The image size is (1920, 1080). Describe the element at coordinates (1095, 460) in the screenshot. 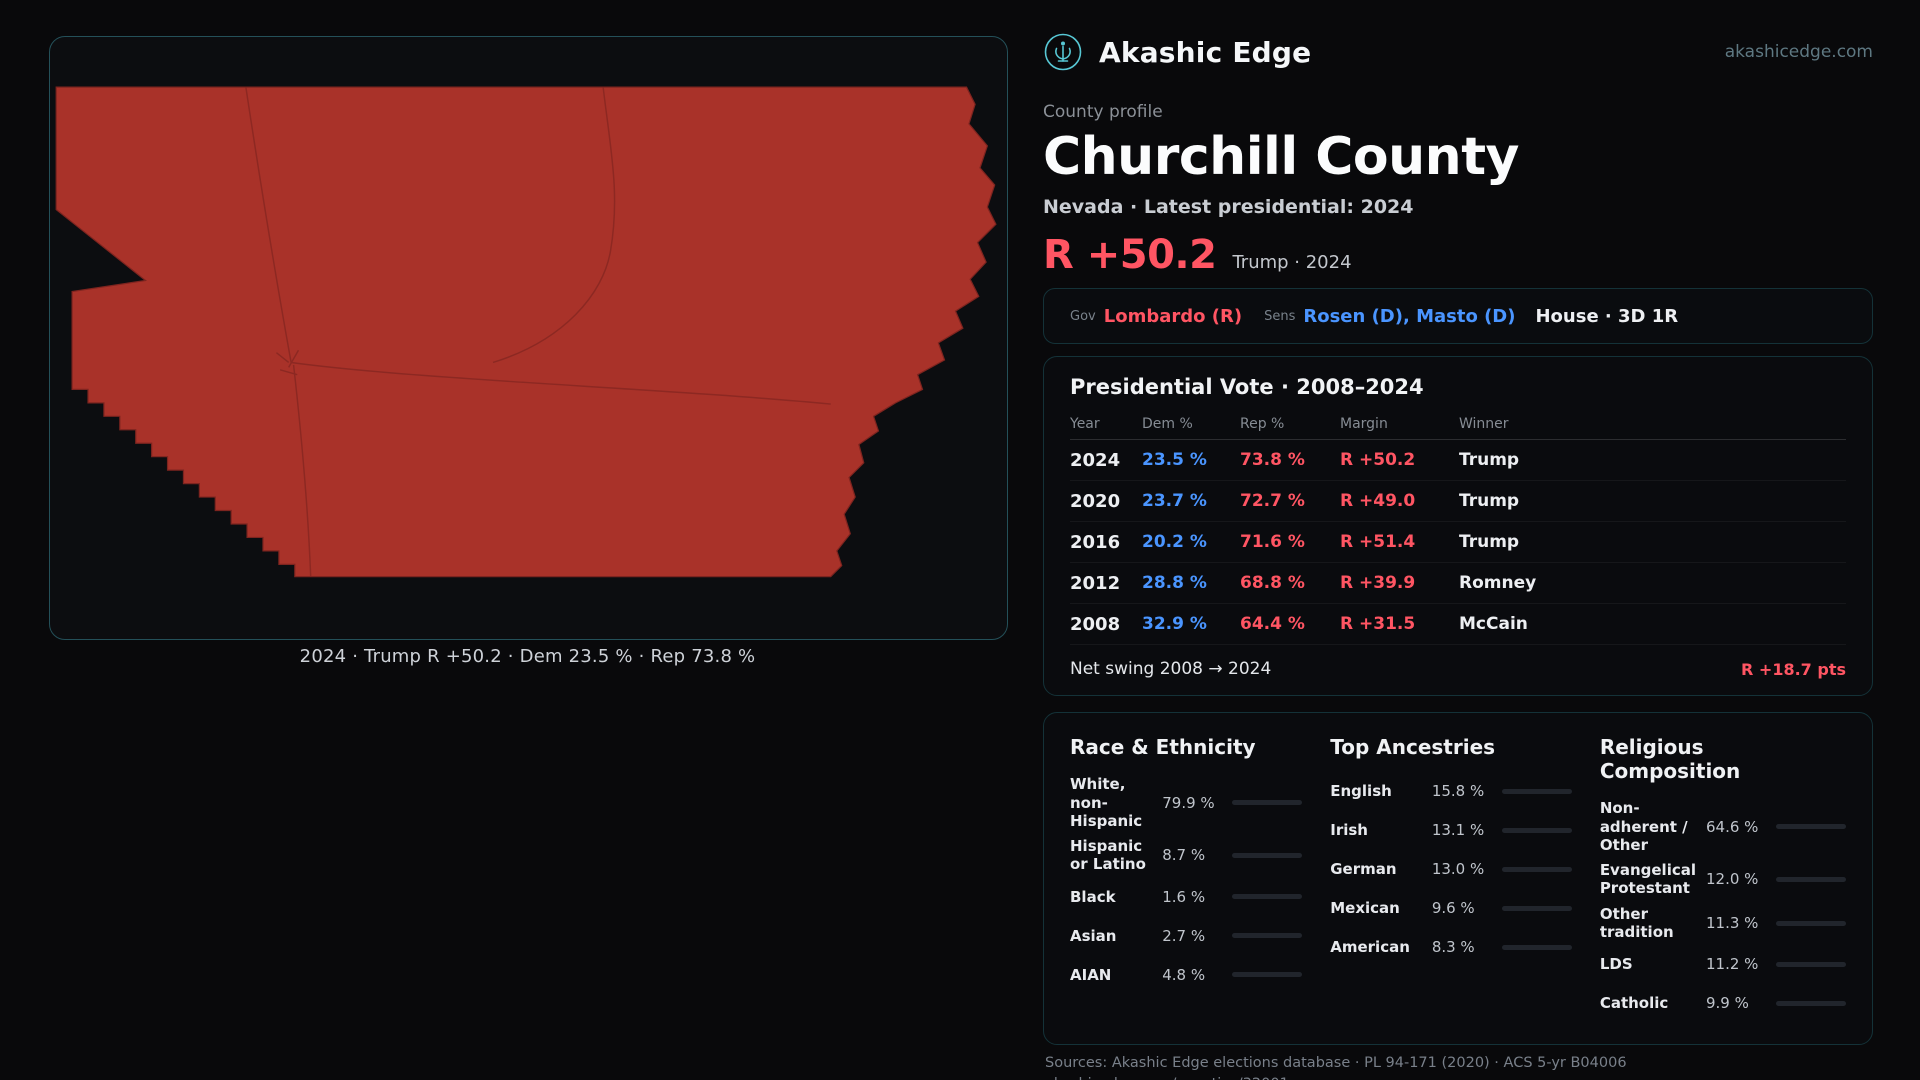

I see `cell-year: 2024` at that location.